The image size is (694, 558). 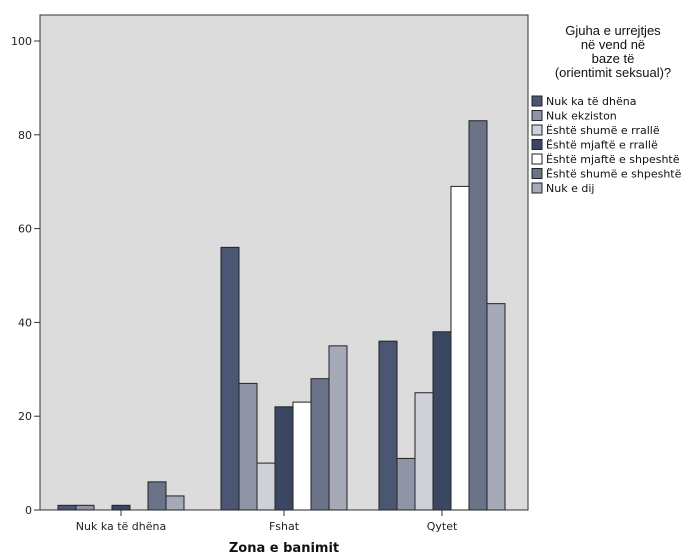 What do you see at coordinates (613, 58) in the screenshot?
I see `legend-title: baze të` at bounding box center [613, 58].